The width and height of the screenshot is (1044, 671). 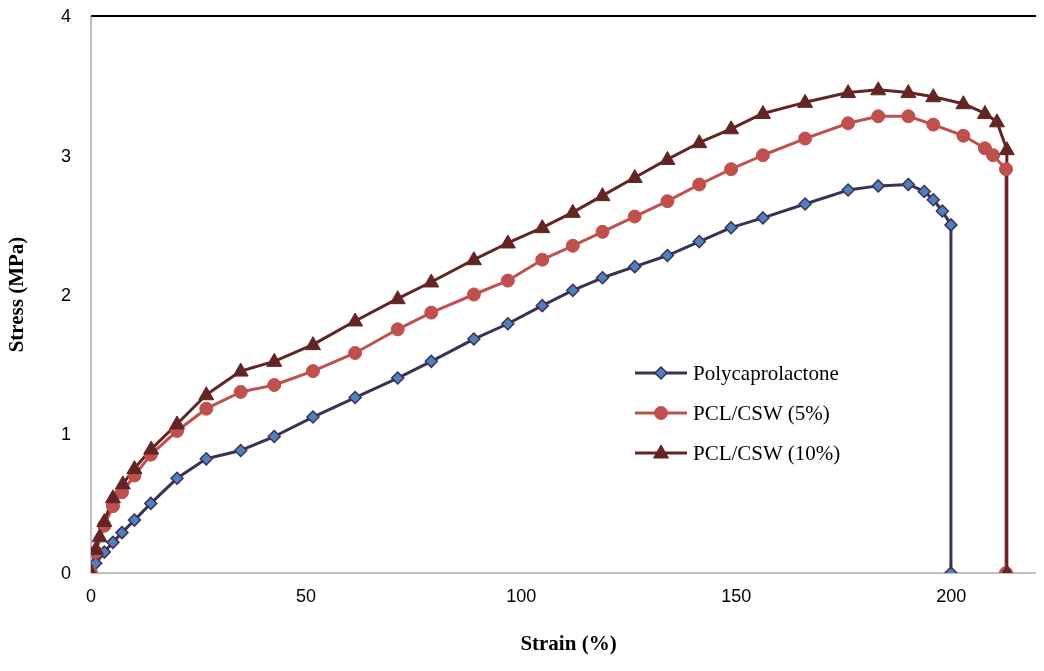 I want to click on x-tick-label: 200, so click(x=951, y=595).